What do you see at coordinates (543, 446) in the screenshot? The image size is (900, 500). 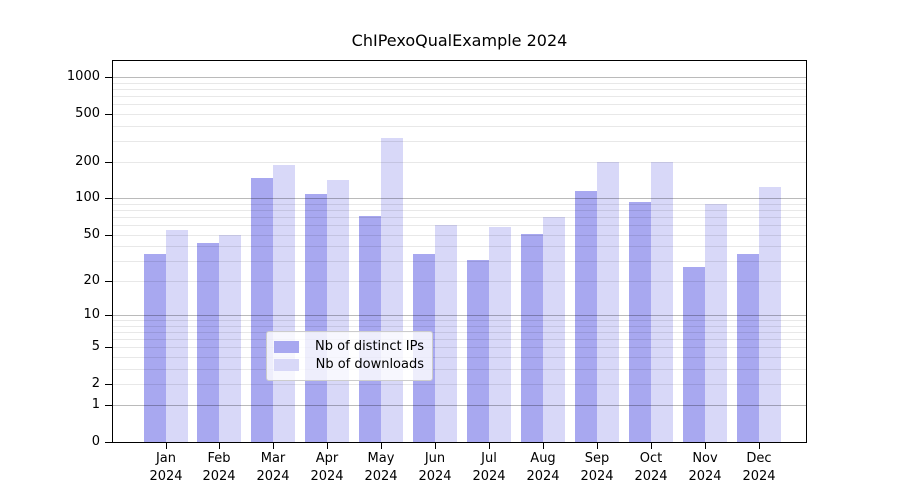 I see `x-tick-aug` at bounding box center [543, 446].